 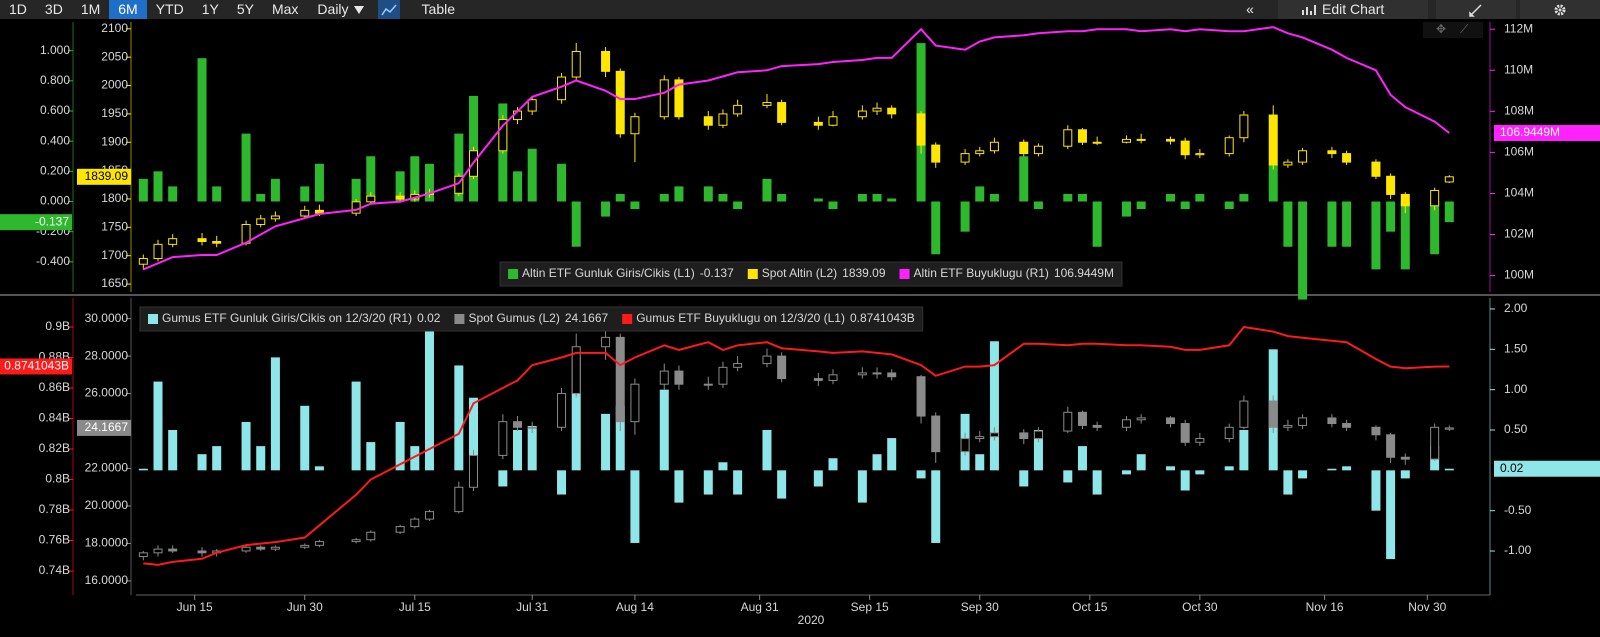 What do you see at coordinates (1519, 234) in the screenshot?
I see `y-tick-label: 102M` at bounding box center [1519, 234].